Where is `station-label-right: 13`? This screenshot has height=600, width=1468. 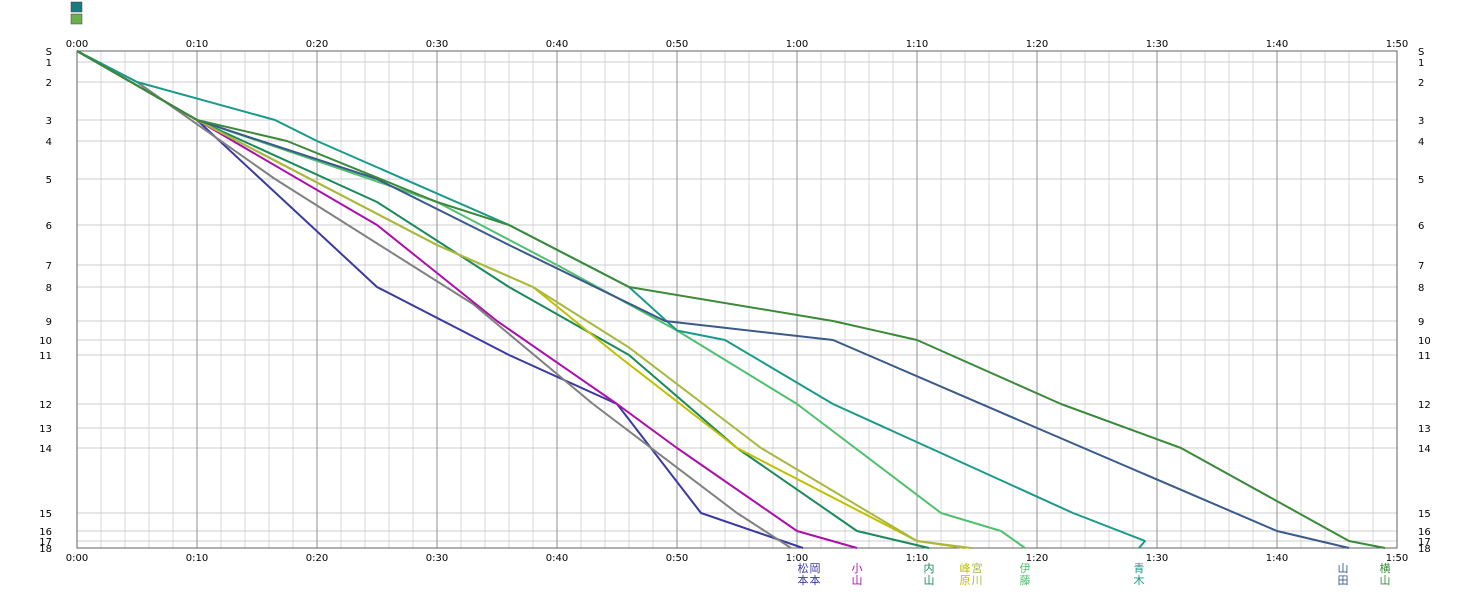
station-label-right: 13 is located at coordinates (1424, 429).